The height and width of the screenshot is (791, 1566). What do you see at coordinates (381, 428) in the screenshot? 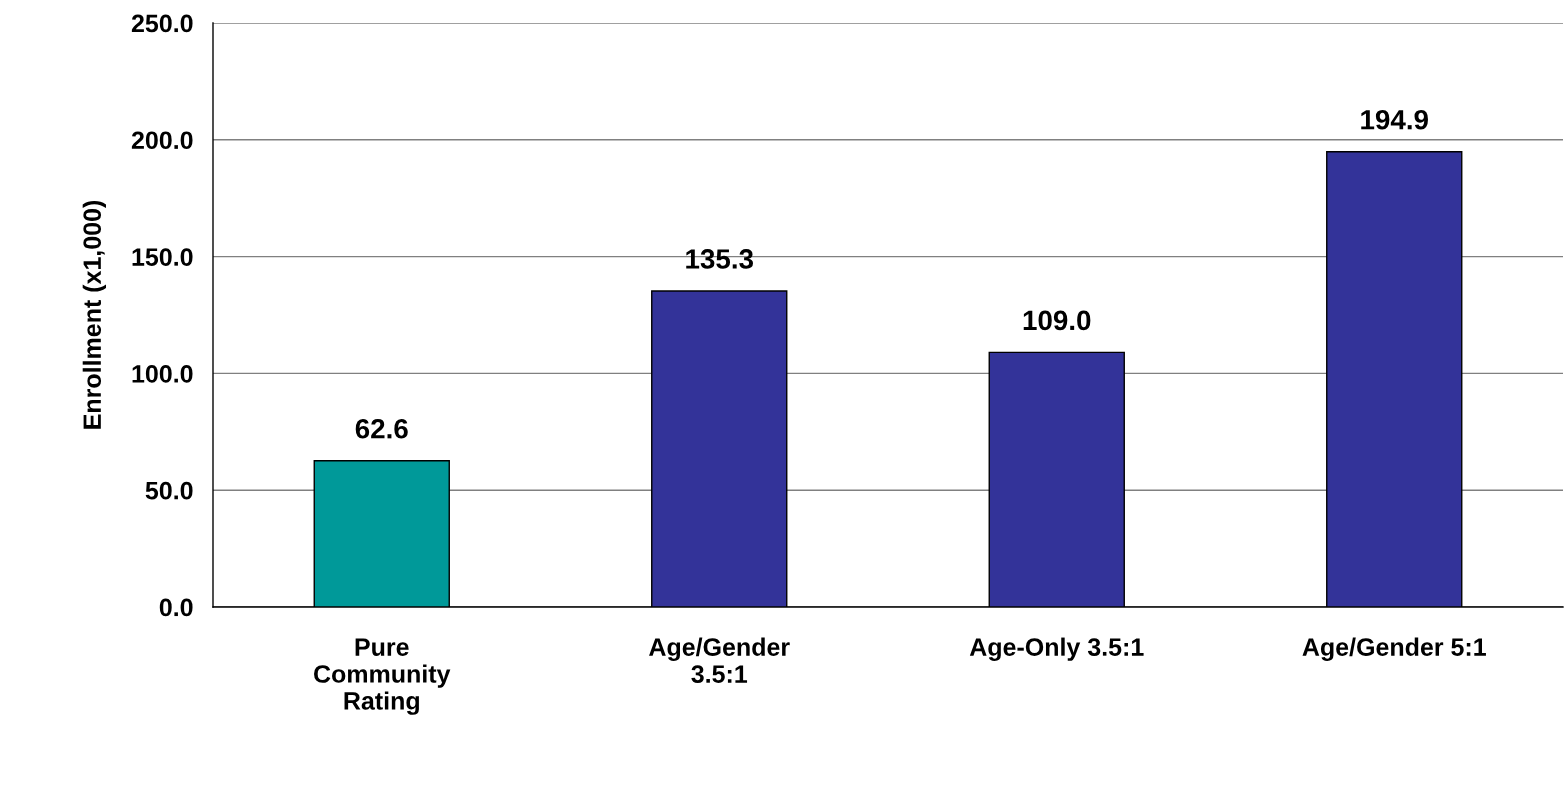
I see `data-label: 62.6` at bounding box center [381, 428].